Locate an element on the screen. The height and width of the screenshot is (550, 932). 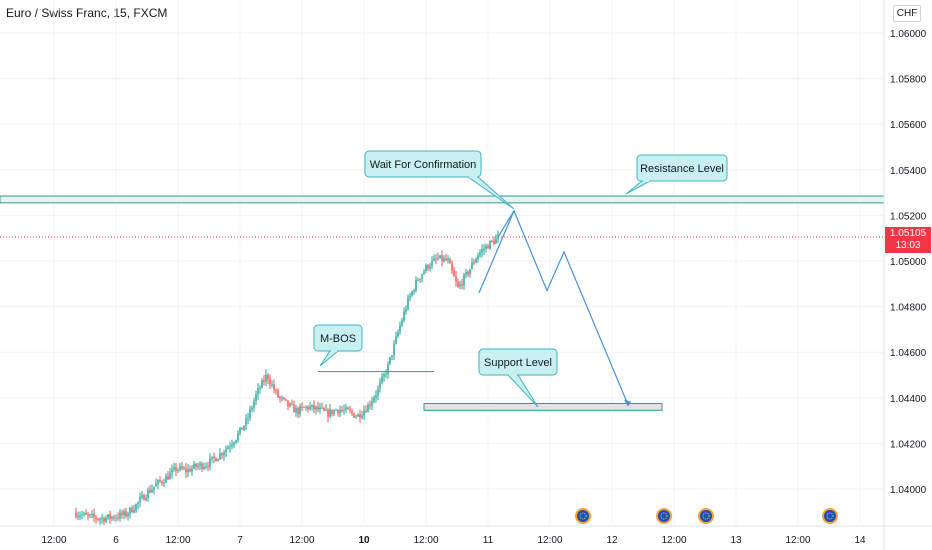
resistance-zone is located at coordinates (442, 199).